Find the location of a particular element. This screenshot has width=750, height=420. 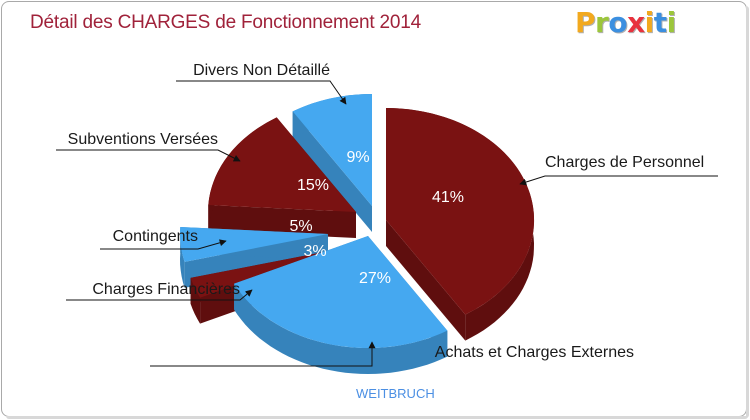

commune-name: WEITBRUCH is located at coordinates (395, 393).